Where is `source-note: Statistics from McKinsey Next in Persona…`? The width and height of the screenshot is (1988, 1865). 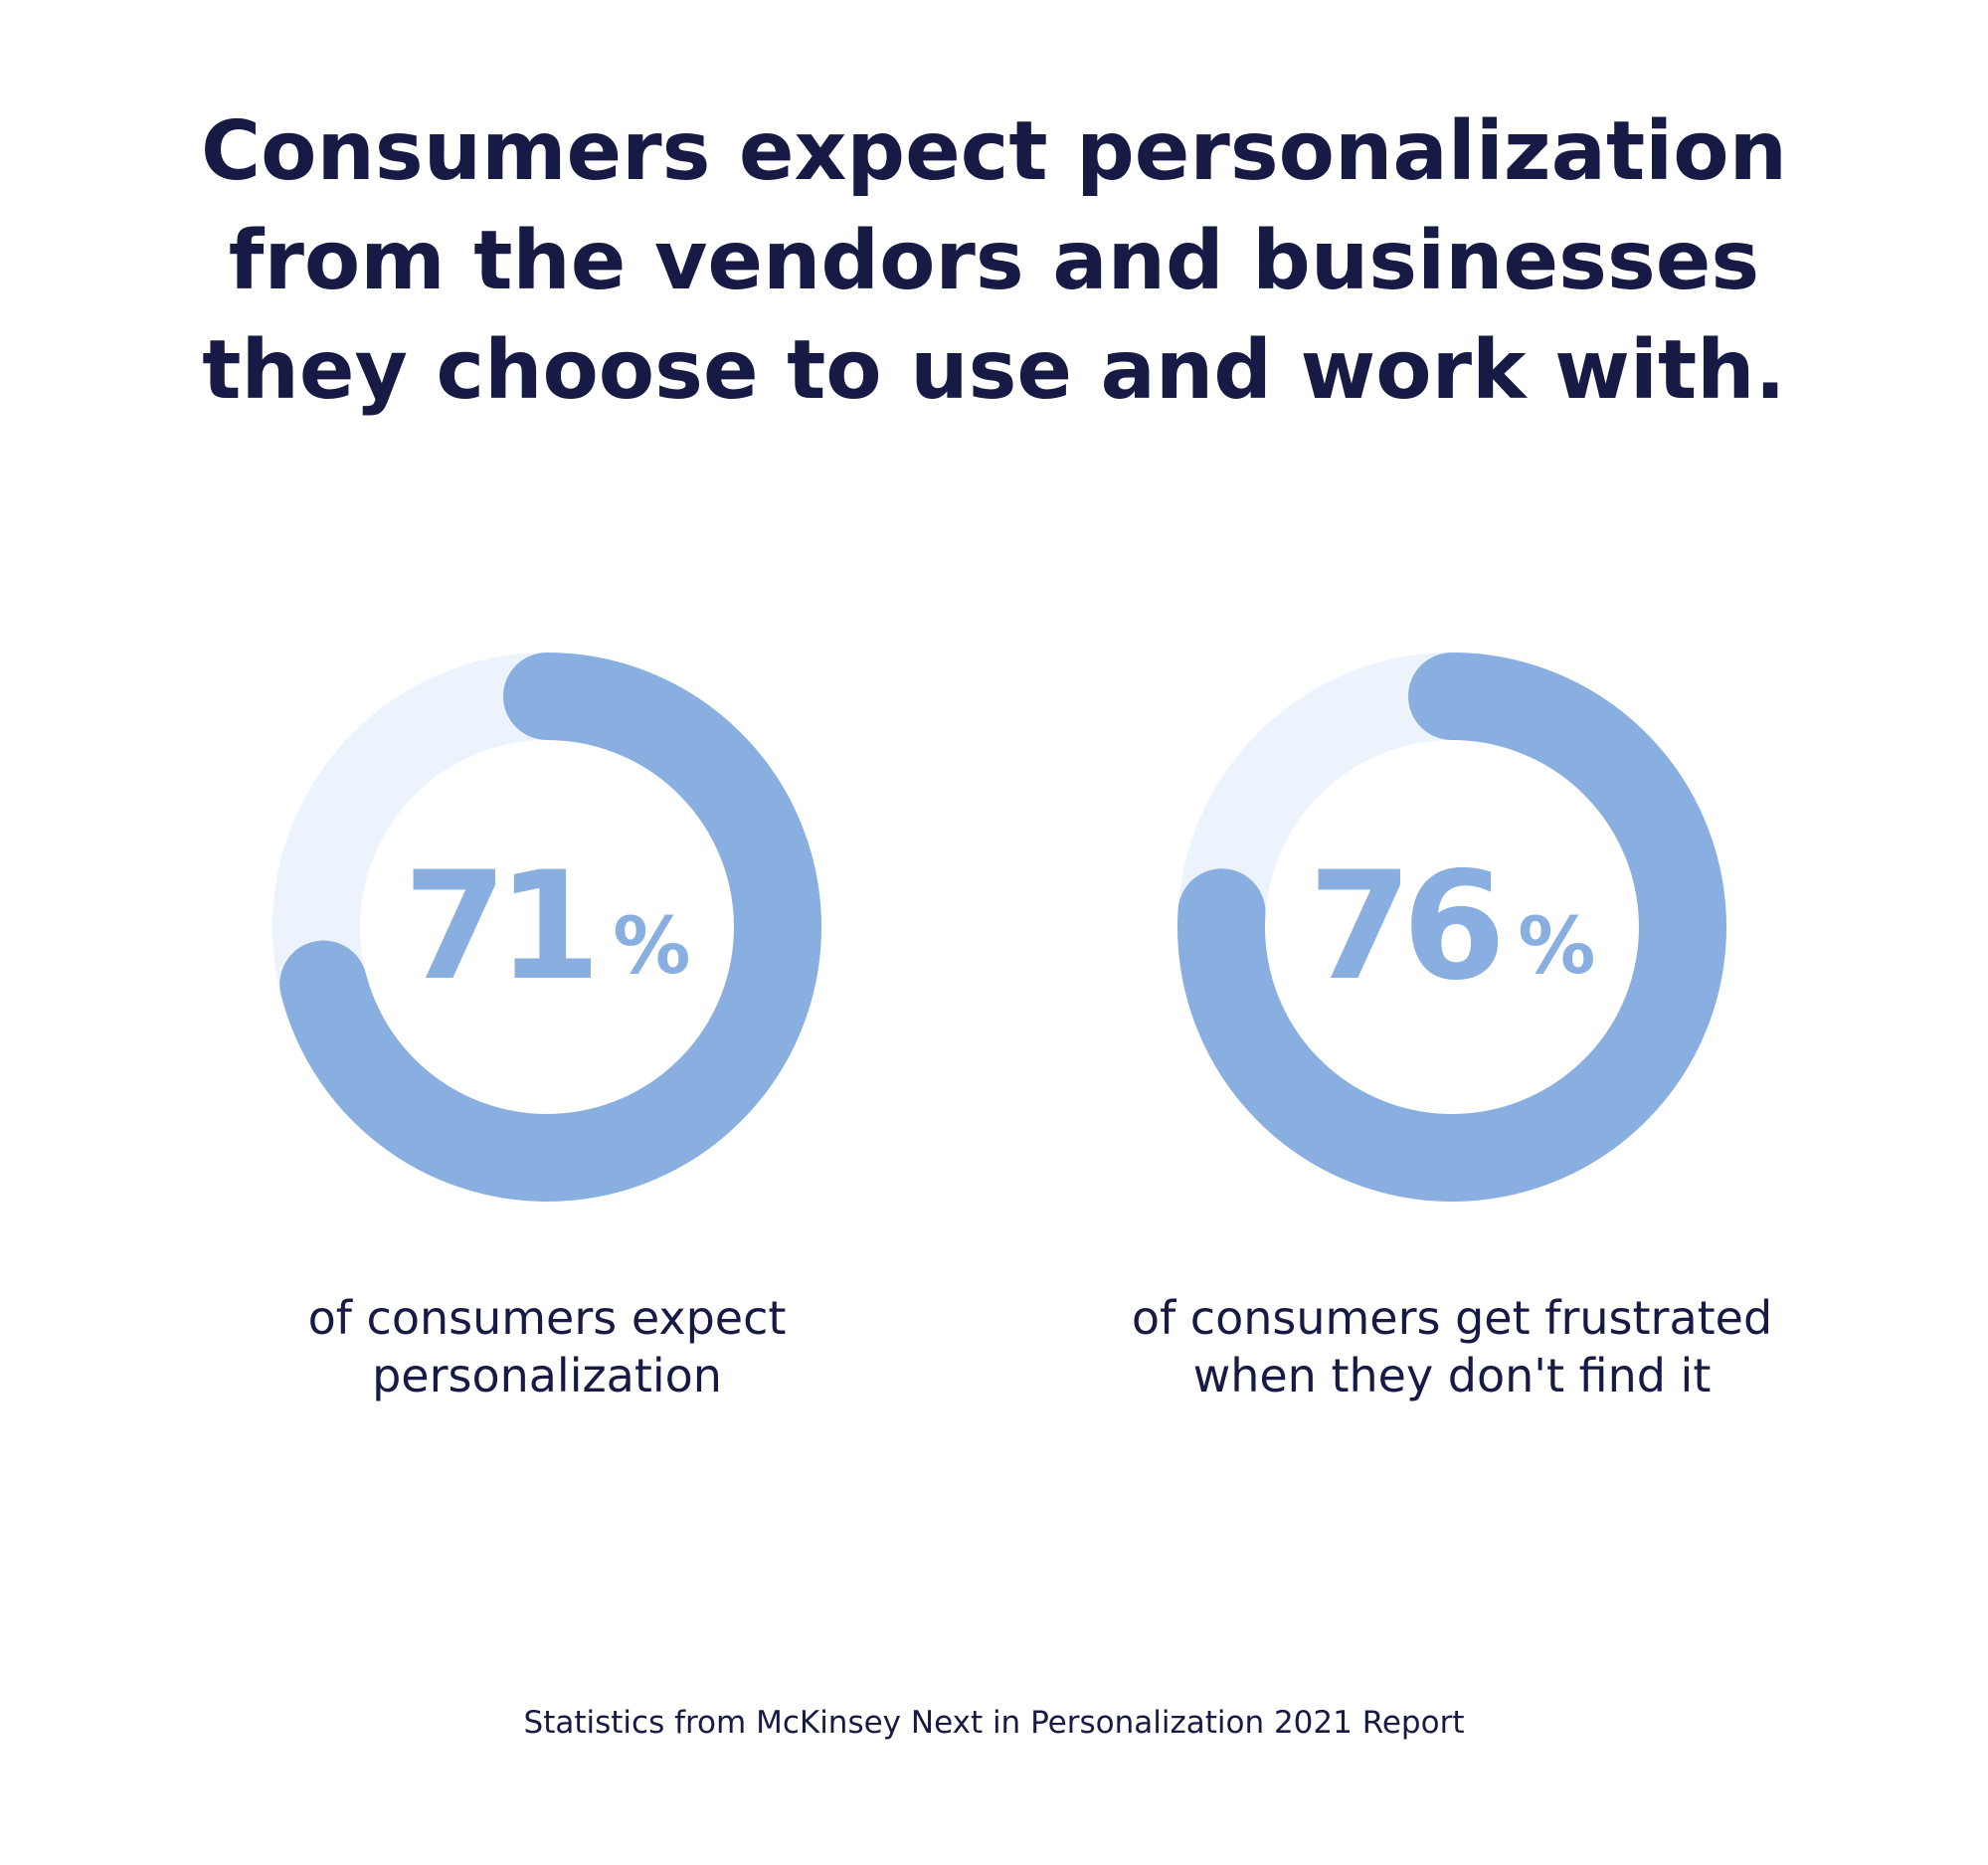
source-note: Statistics from McKinsey Next in Persona… is located at coordinates (994, 1723).